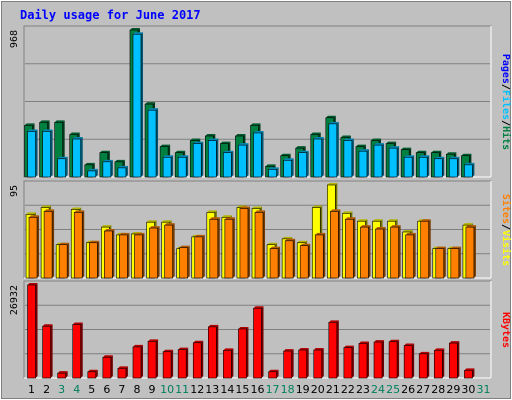 The image size is (512, 400). Describe the element at coordinates (31, 389) in the screenshot. I see `x-tick-label-day-1: 1` at that location.